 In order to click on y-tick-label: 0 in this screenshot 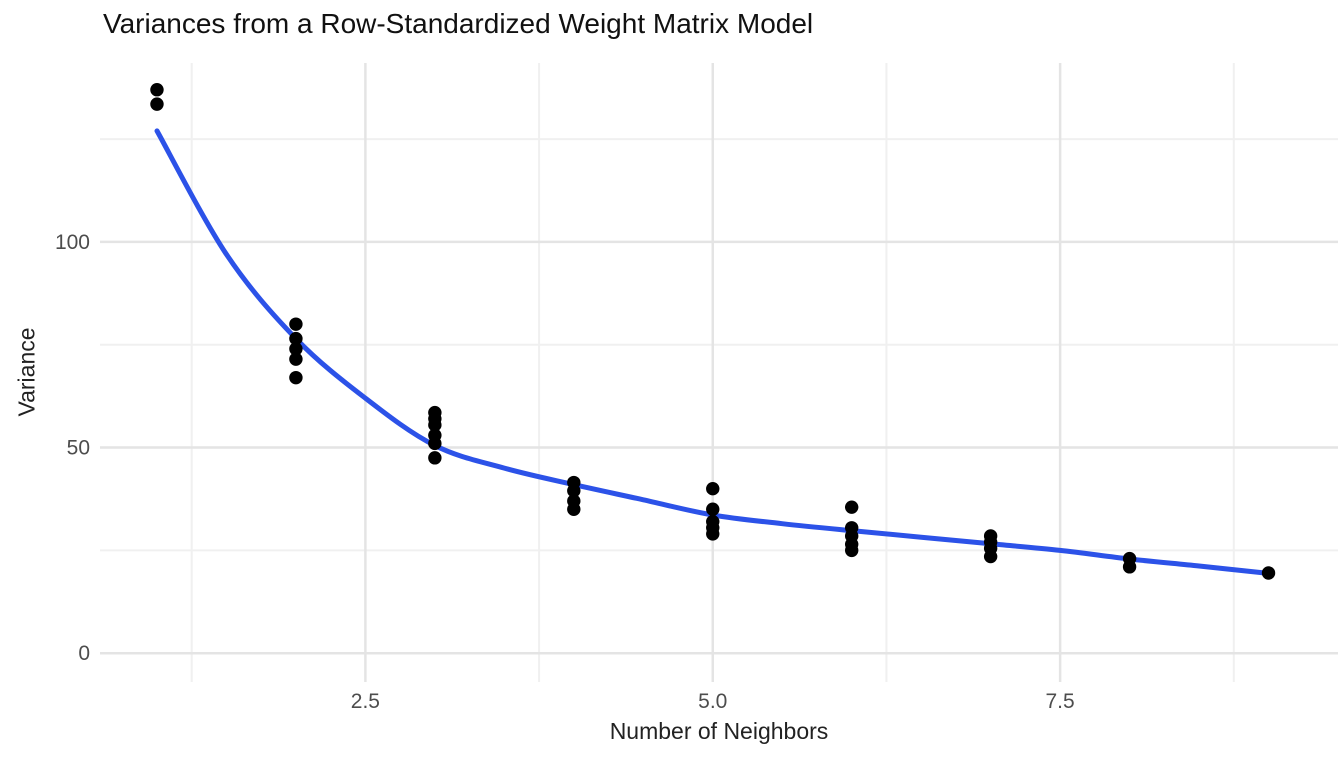, I will do `click(84, 653)`.